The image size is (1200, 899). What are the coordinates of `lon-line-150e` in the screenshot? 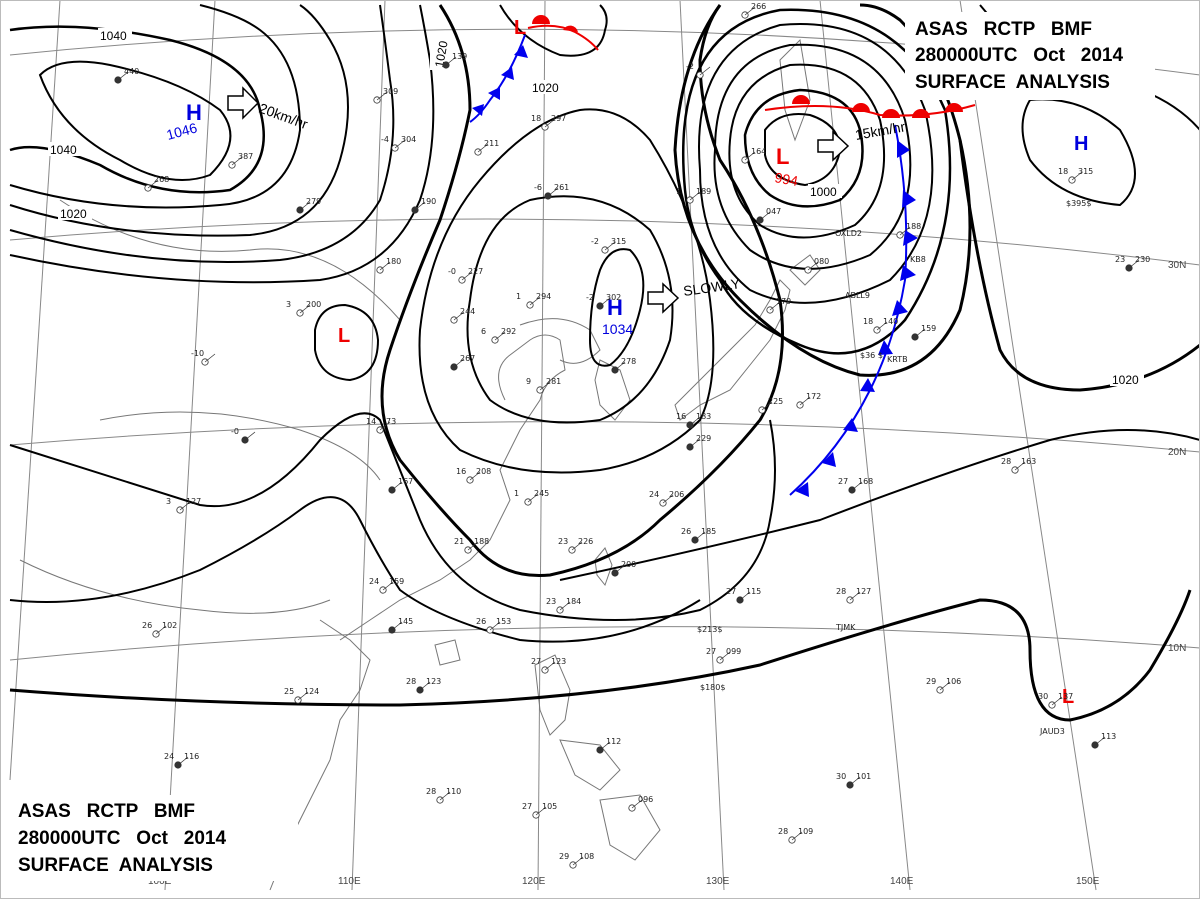 It's located at (1028, 445).